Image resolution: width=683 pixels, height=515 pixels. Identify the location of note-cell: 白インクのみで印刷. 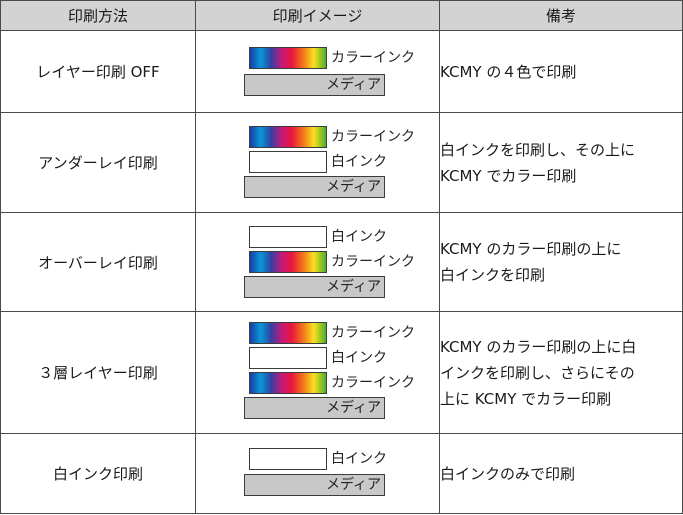
(561, 473).